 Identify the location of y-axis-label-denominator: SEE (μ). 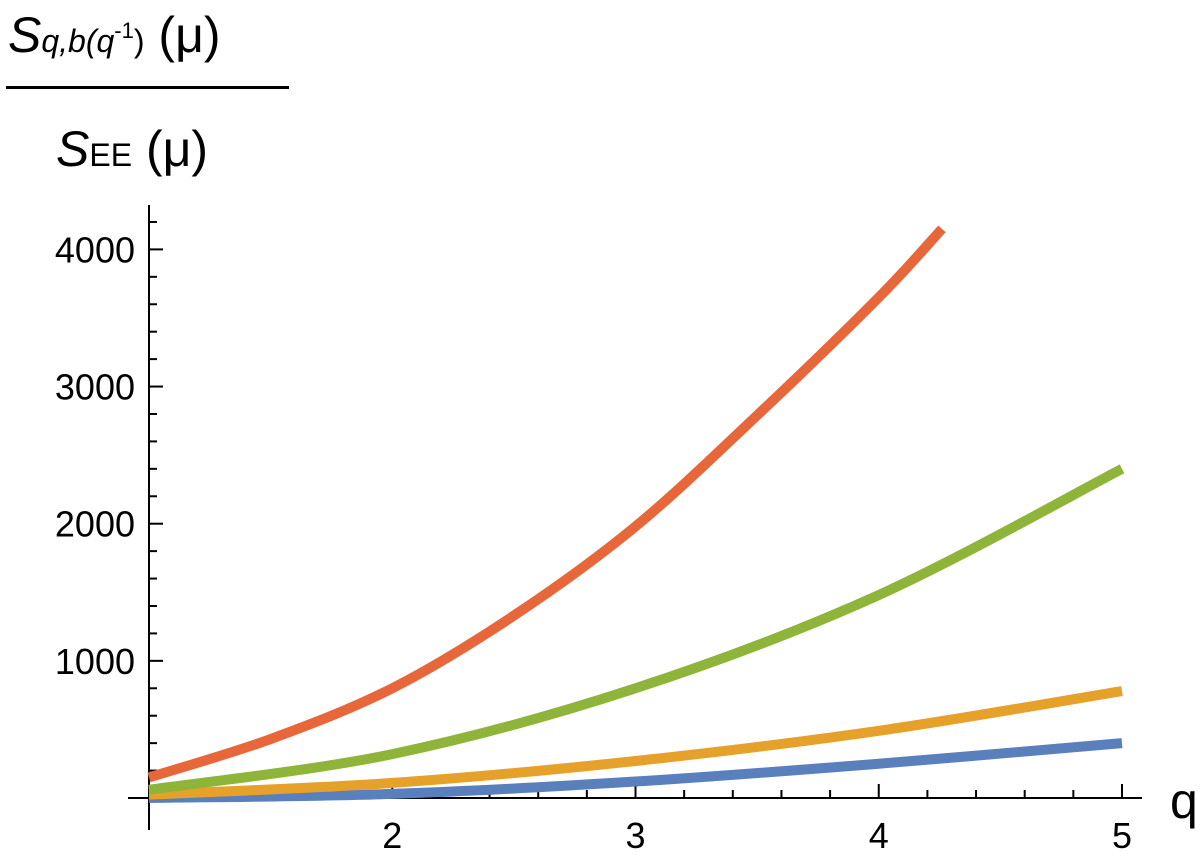
(132, 149).